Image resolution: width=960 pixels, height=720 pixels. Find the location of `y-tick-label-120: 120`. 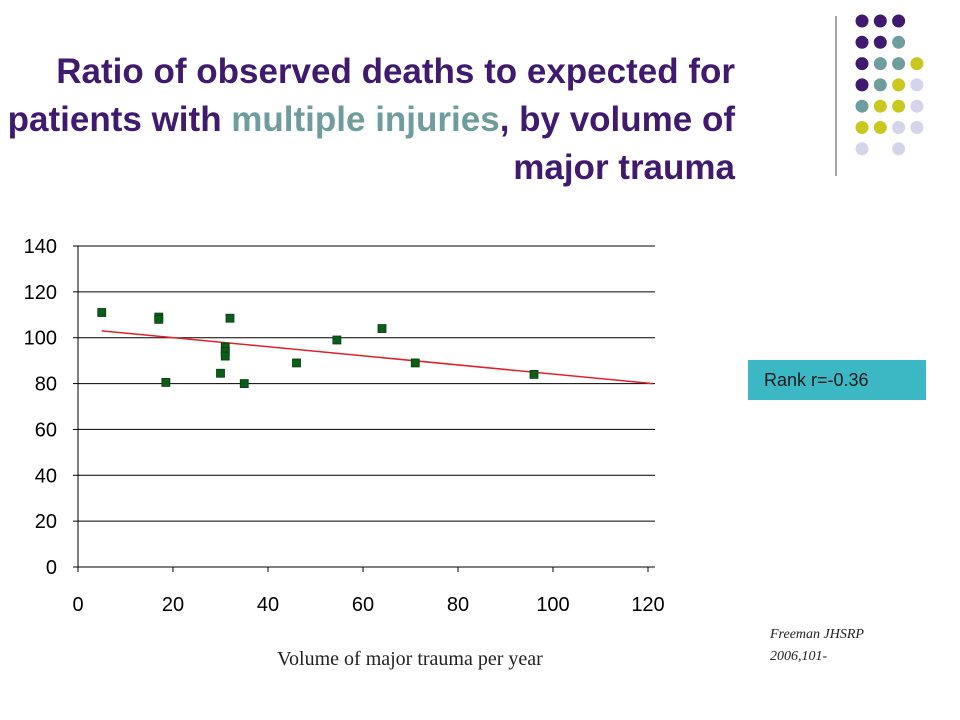

y-tick-label-120: 120 is located at coordinates (40, 293).